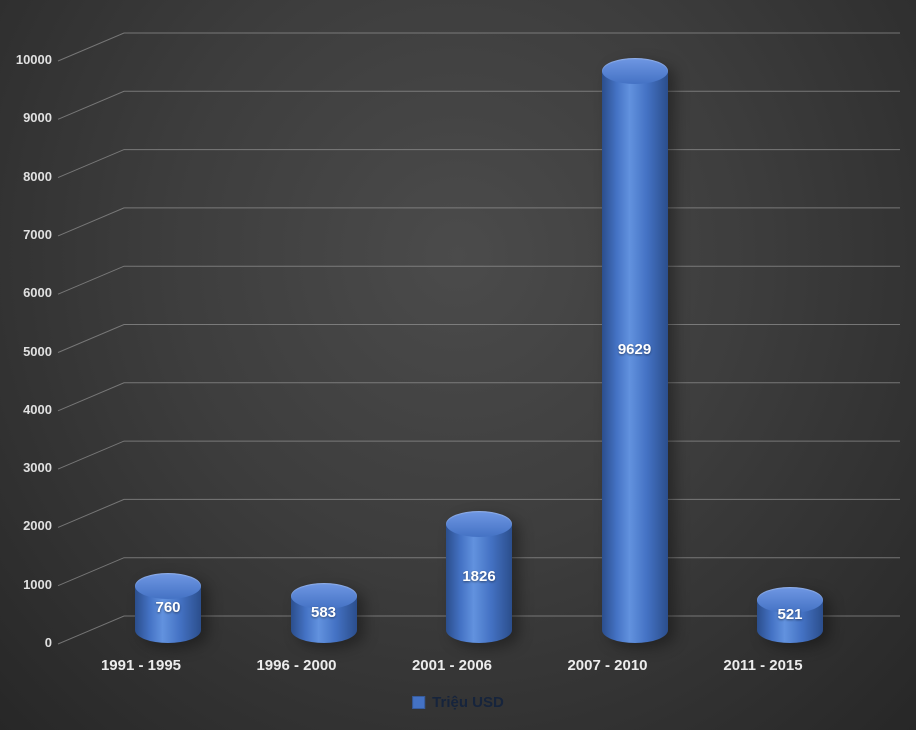 The width and height of the screenshot is (916, 730). Describe the element at coordinates (452, 665) in the screenshot. I see `x-axis-category-label: 2001 - 2006` at that location.